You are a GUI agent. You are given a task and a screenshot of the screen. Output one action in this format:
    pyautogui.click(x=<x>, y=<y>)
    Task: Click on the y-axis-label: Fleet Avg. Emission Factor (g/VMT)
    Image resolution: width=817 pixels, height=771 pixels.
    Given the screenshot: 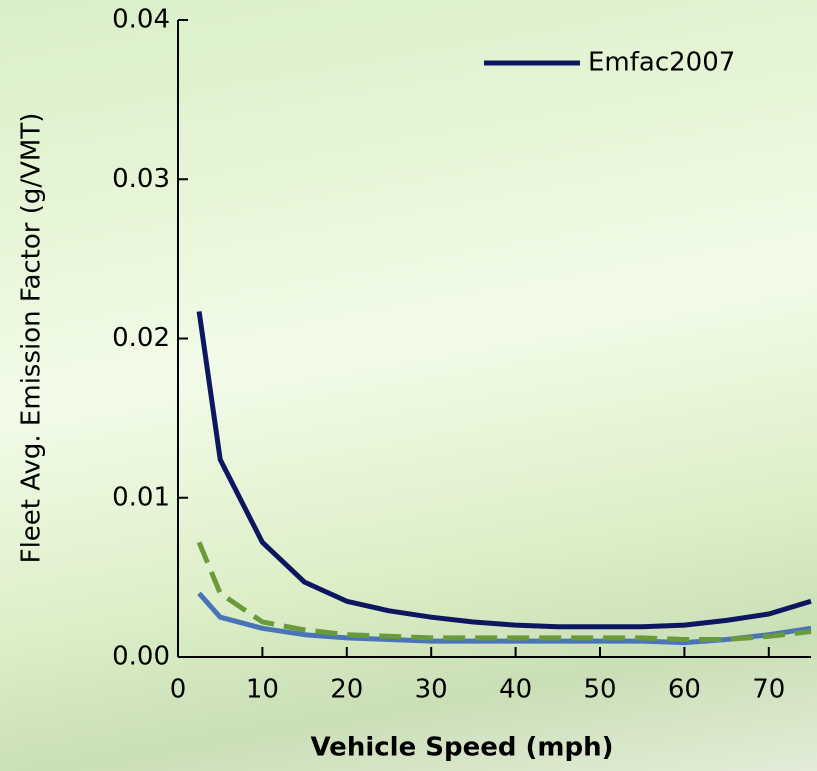 What is the action you would take?
    pyautogui.click(x=32, y=338)
    